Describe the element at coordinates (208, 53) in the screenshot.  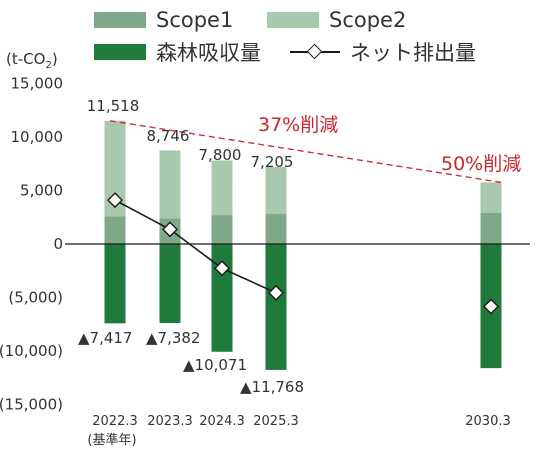
I see `legend-label-forest: 森林吸収量` at that location.